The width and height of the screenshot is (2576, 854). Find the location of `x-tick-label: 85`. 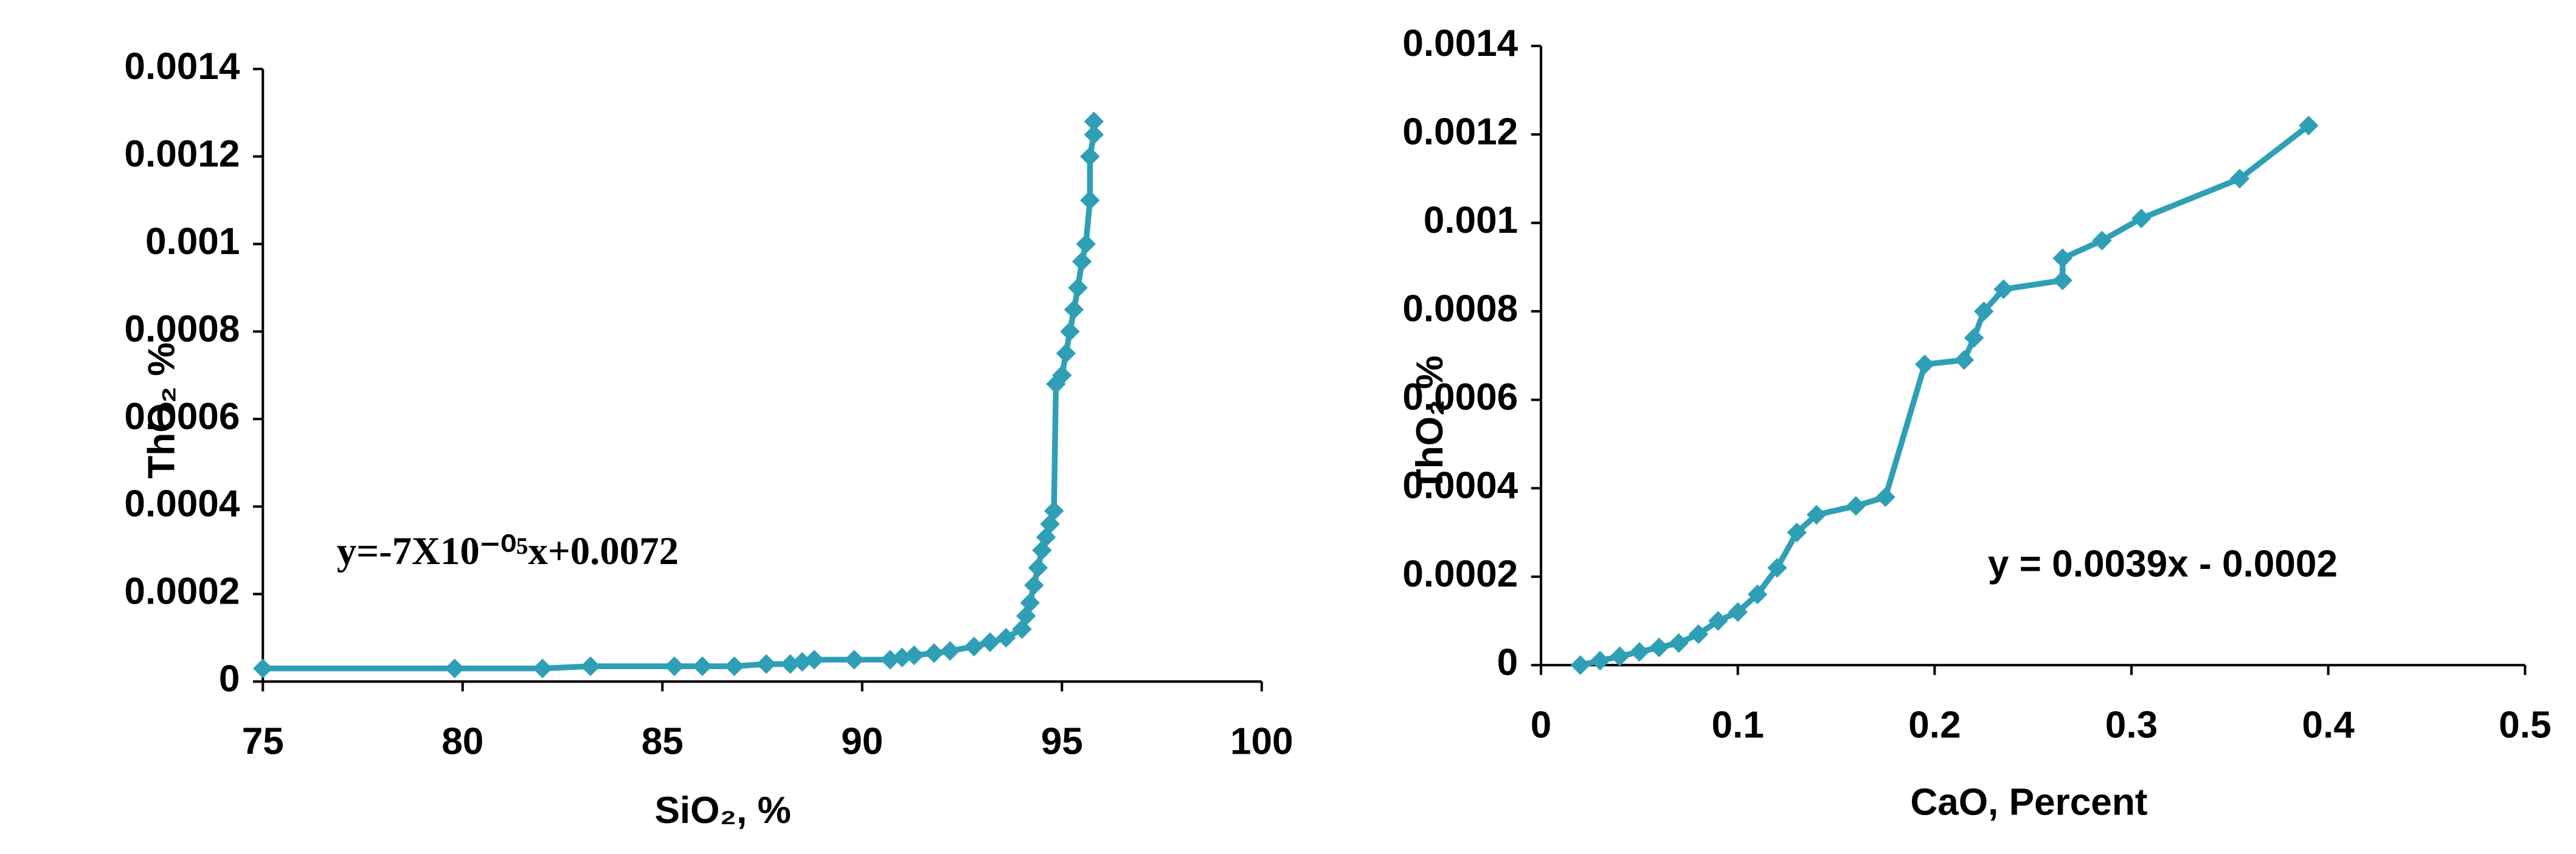

x-tick-label: 85 is located at coordinates (663, 741).